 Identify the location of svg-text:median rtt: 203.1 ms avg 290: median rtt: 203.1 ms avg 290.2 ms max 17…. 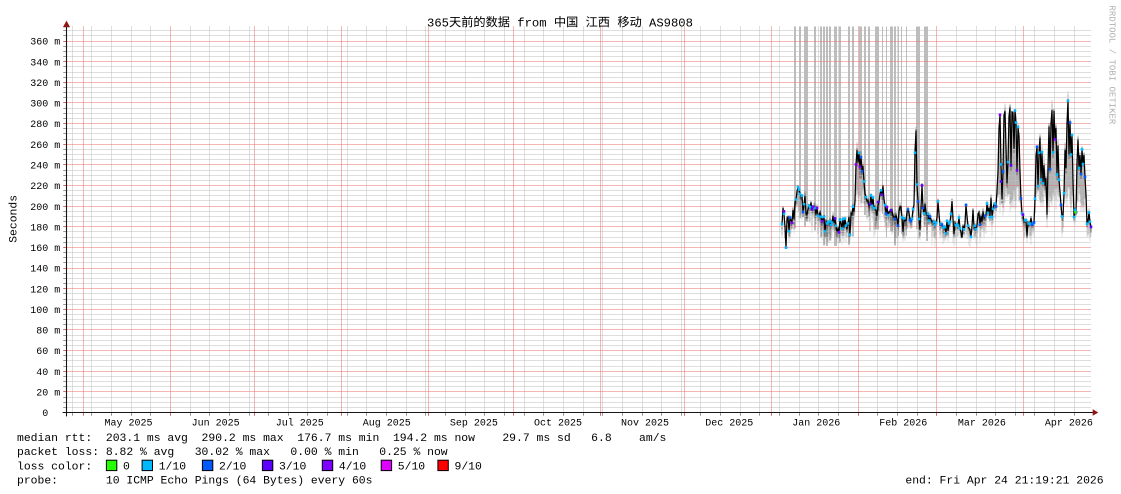
(341, 439).